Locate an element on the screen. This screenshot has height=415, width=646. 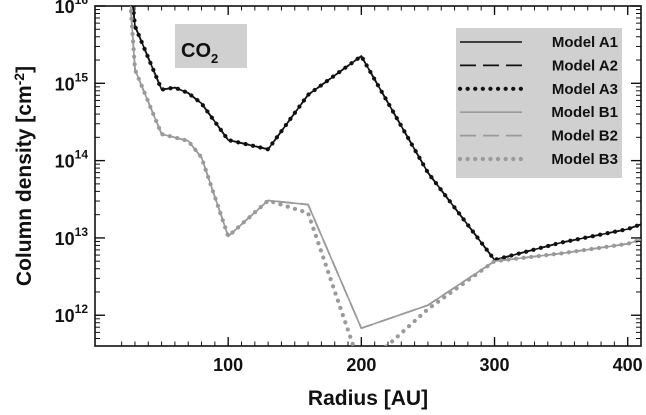
x-tick-label: 200 is located at coordinates (361, 365).